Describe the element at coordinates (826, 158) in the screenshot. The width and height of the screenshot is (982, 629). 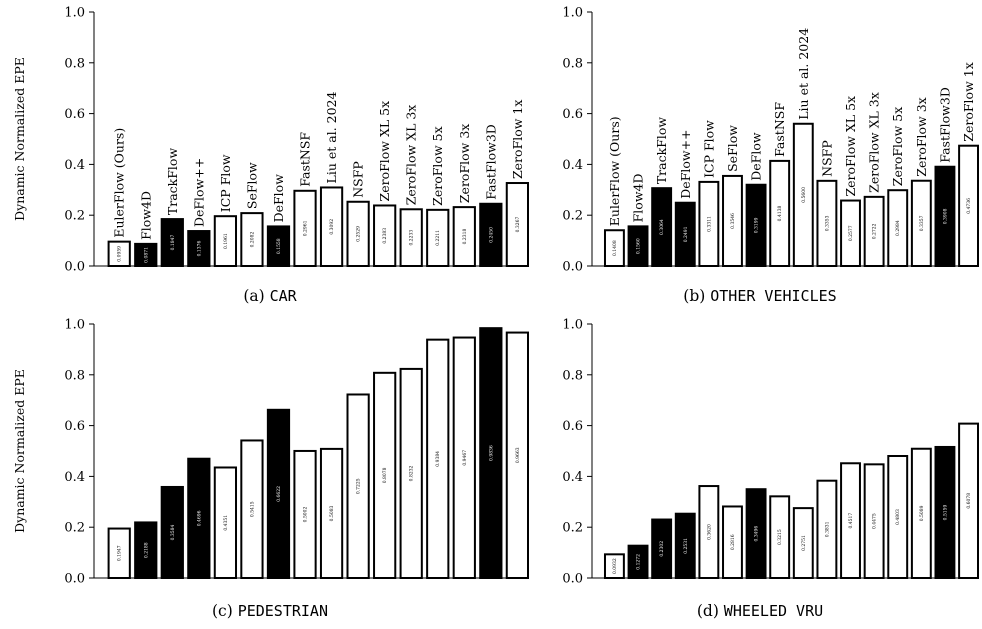
I see `bar-category-label: NSFP` at that location.